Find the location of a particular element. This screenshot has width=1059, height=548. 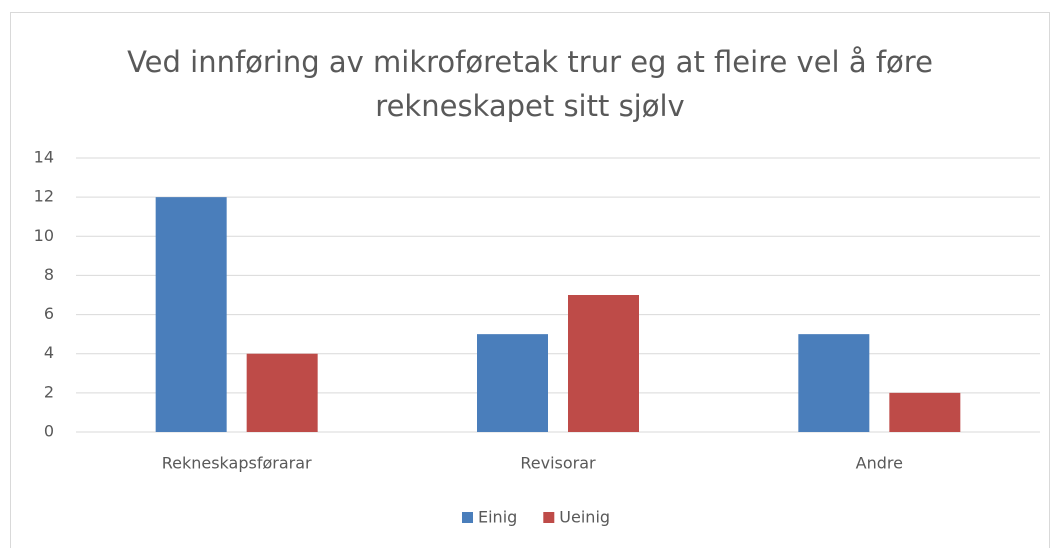

y-tick-label: 4 is located at coordinates (49, 352).